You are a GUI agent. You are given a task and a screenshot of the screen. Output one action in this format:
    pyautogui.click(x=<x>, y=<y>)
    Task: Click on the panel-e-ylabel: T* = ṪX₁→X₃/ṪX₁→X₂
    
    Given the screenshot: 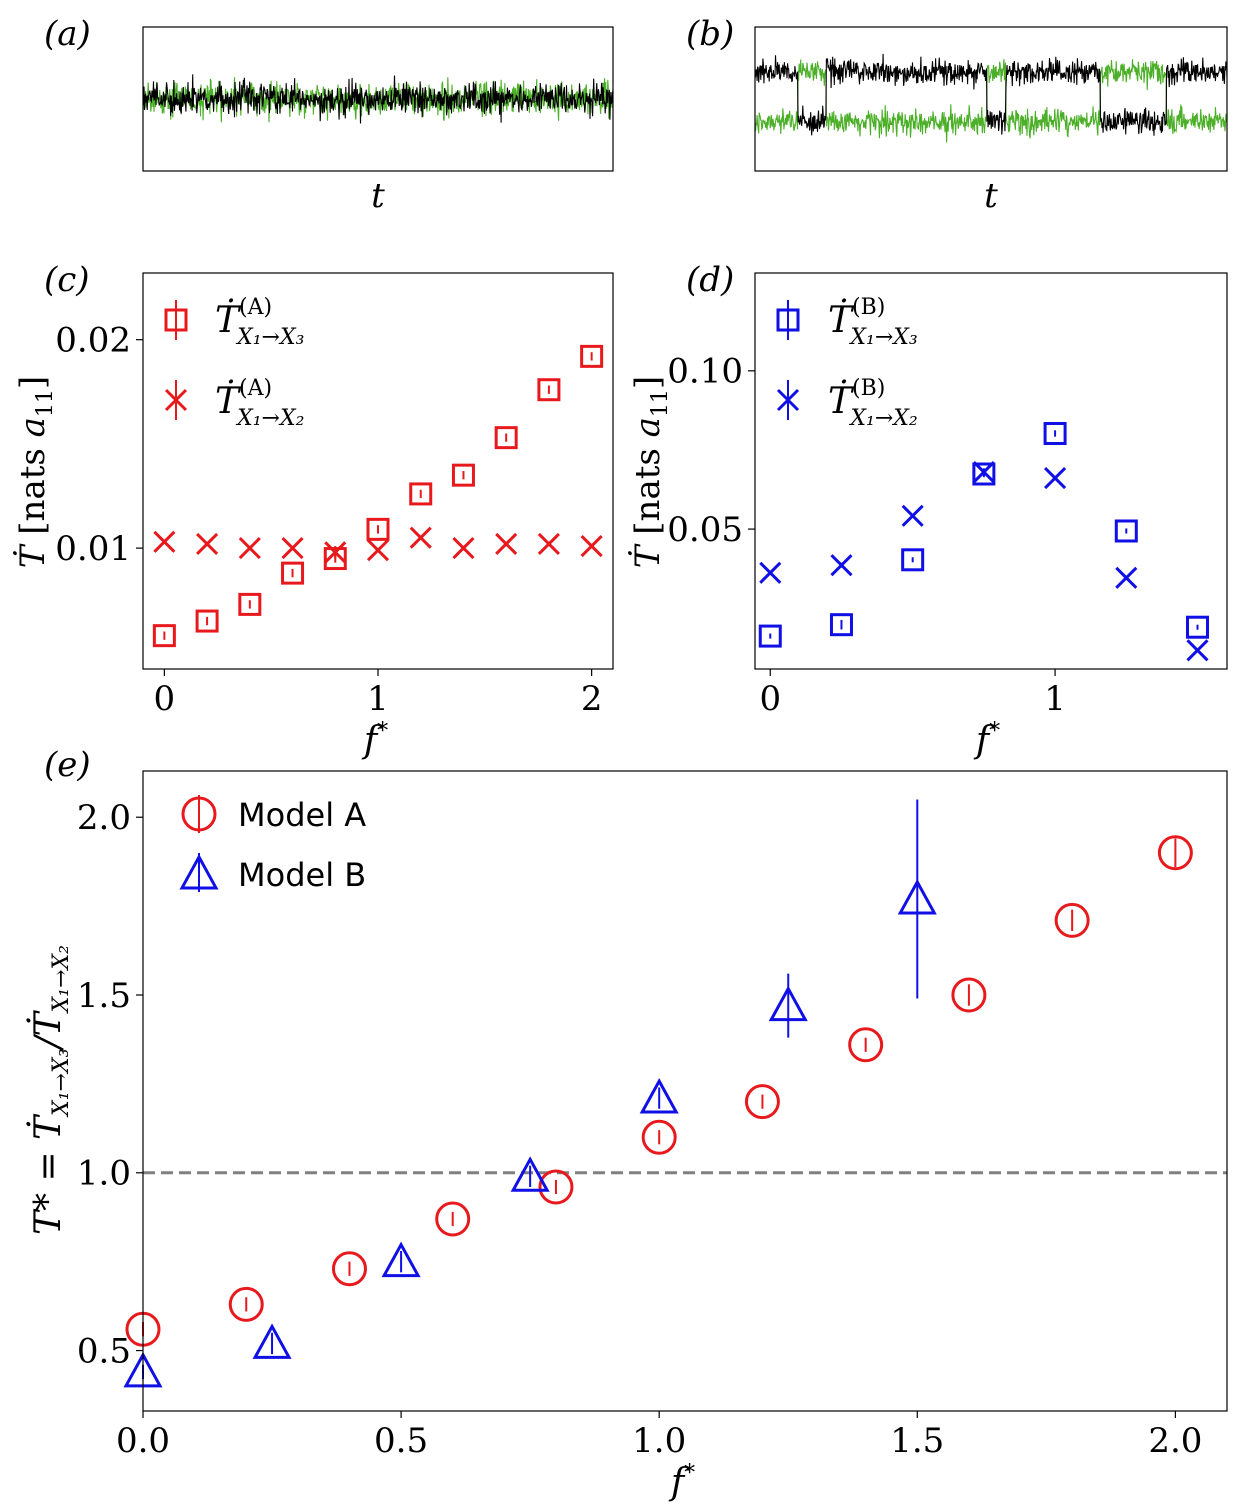 What is the action you would take?
    pyautogui.click(x=50, y=1090)
    